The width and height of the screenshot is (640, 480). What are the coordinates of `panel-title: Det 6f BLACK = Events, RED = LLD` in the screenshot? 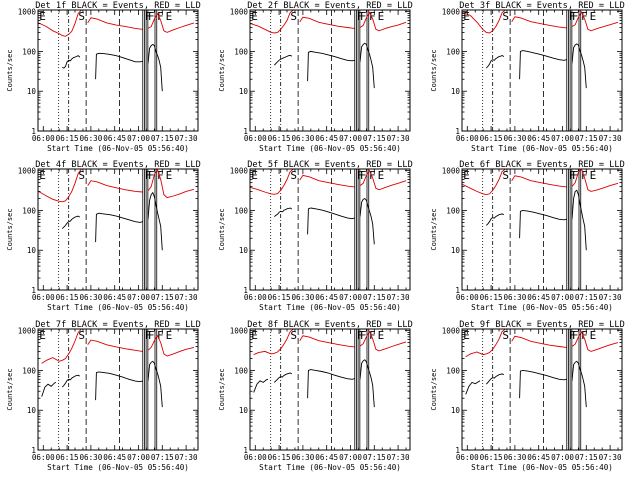 It's located at (542, 165).